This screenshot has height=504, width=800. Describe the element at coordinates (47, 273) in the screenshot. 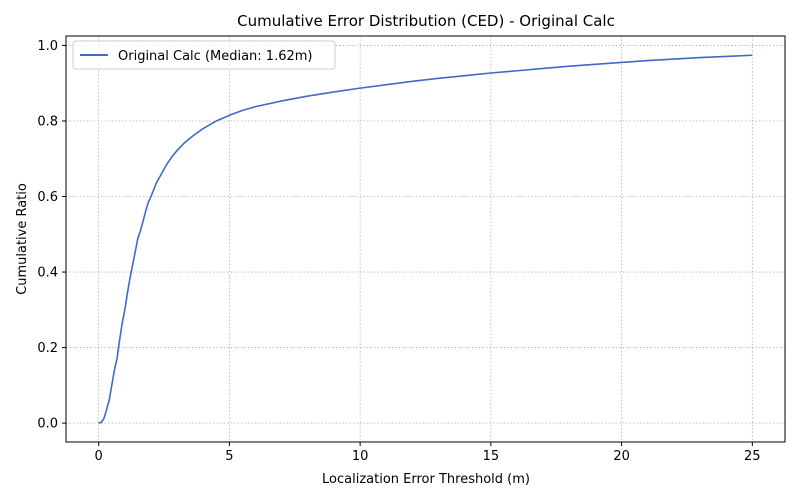

I see `y-tick-label: 0.4` at that location.